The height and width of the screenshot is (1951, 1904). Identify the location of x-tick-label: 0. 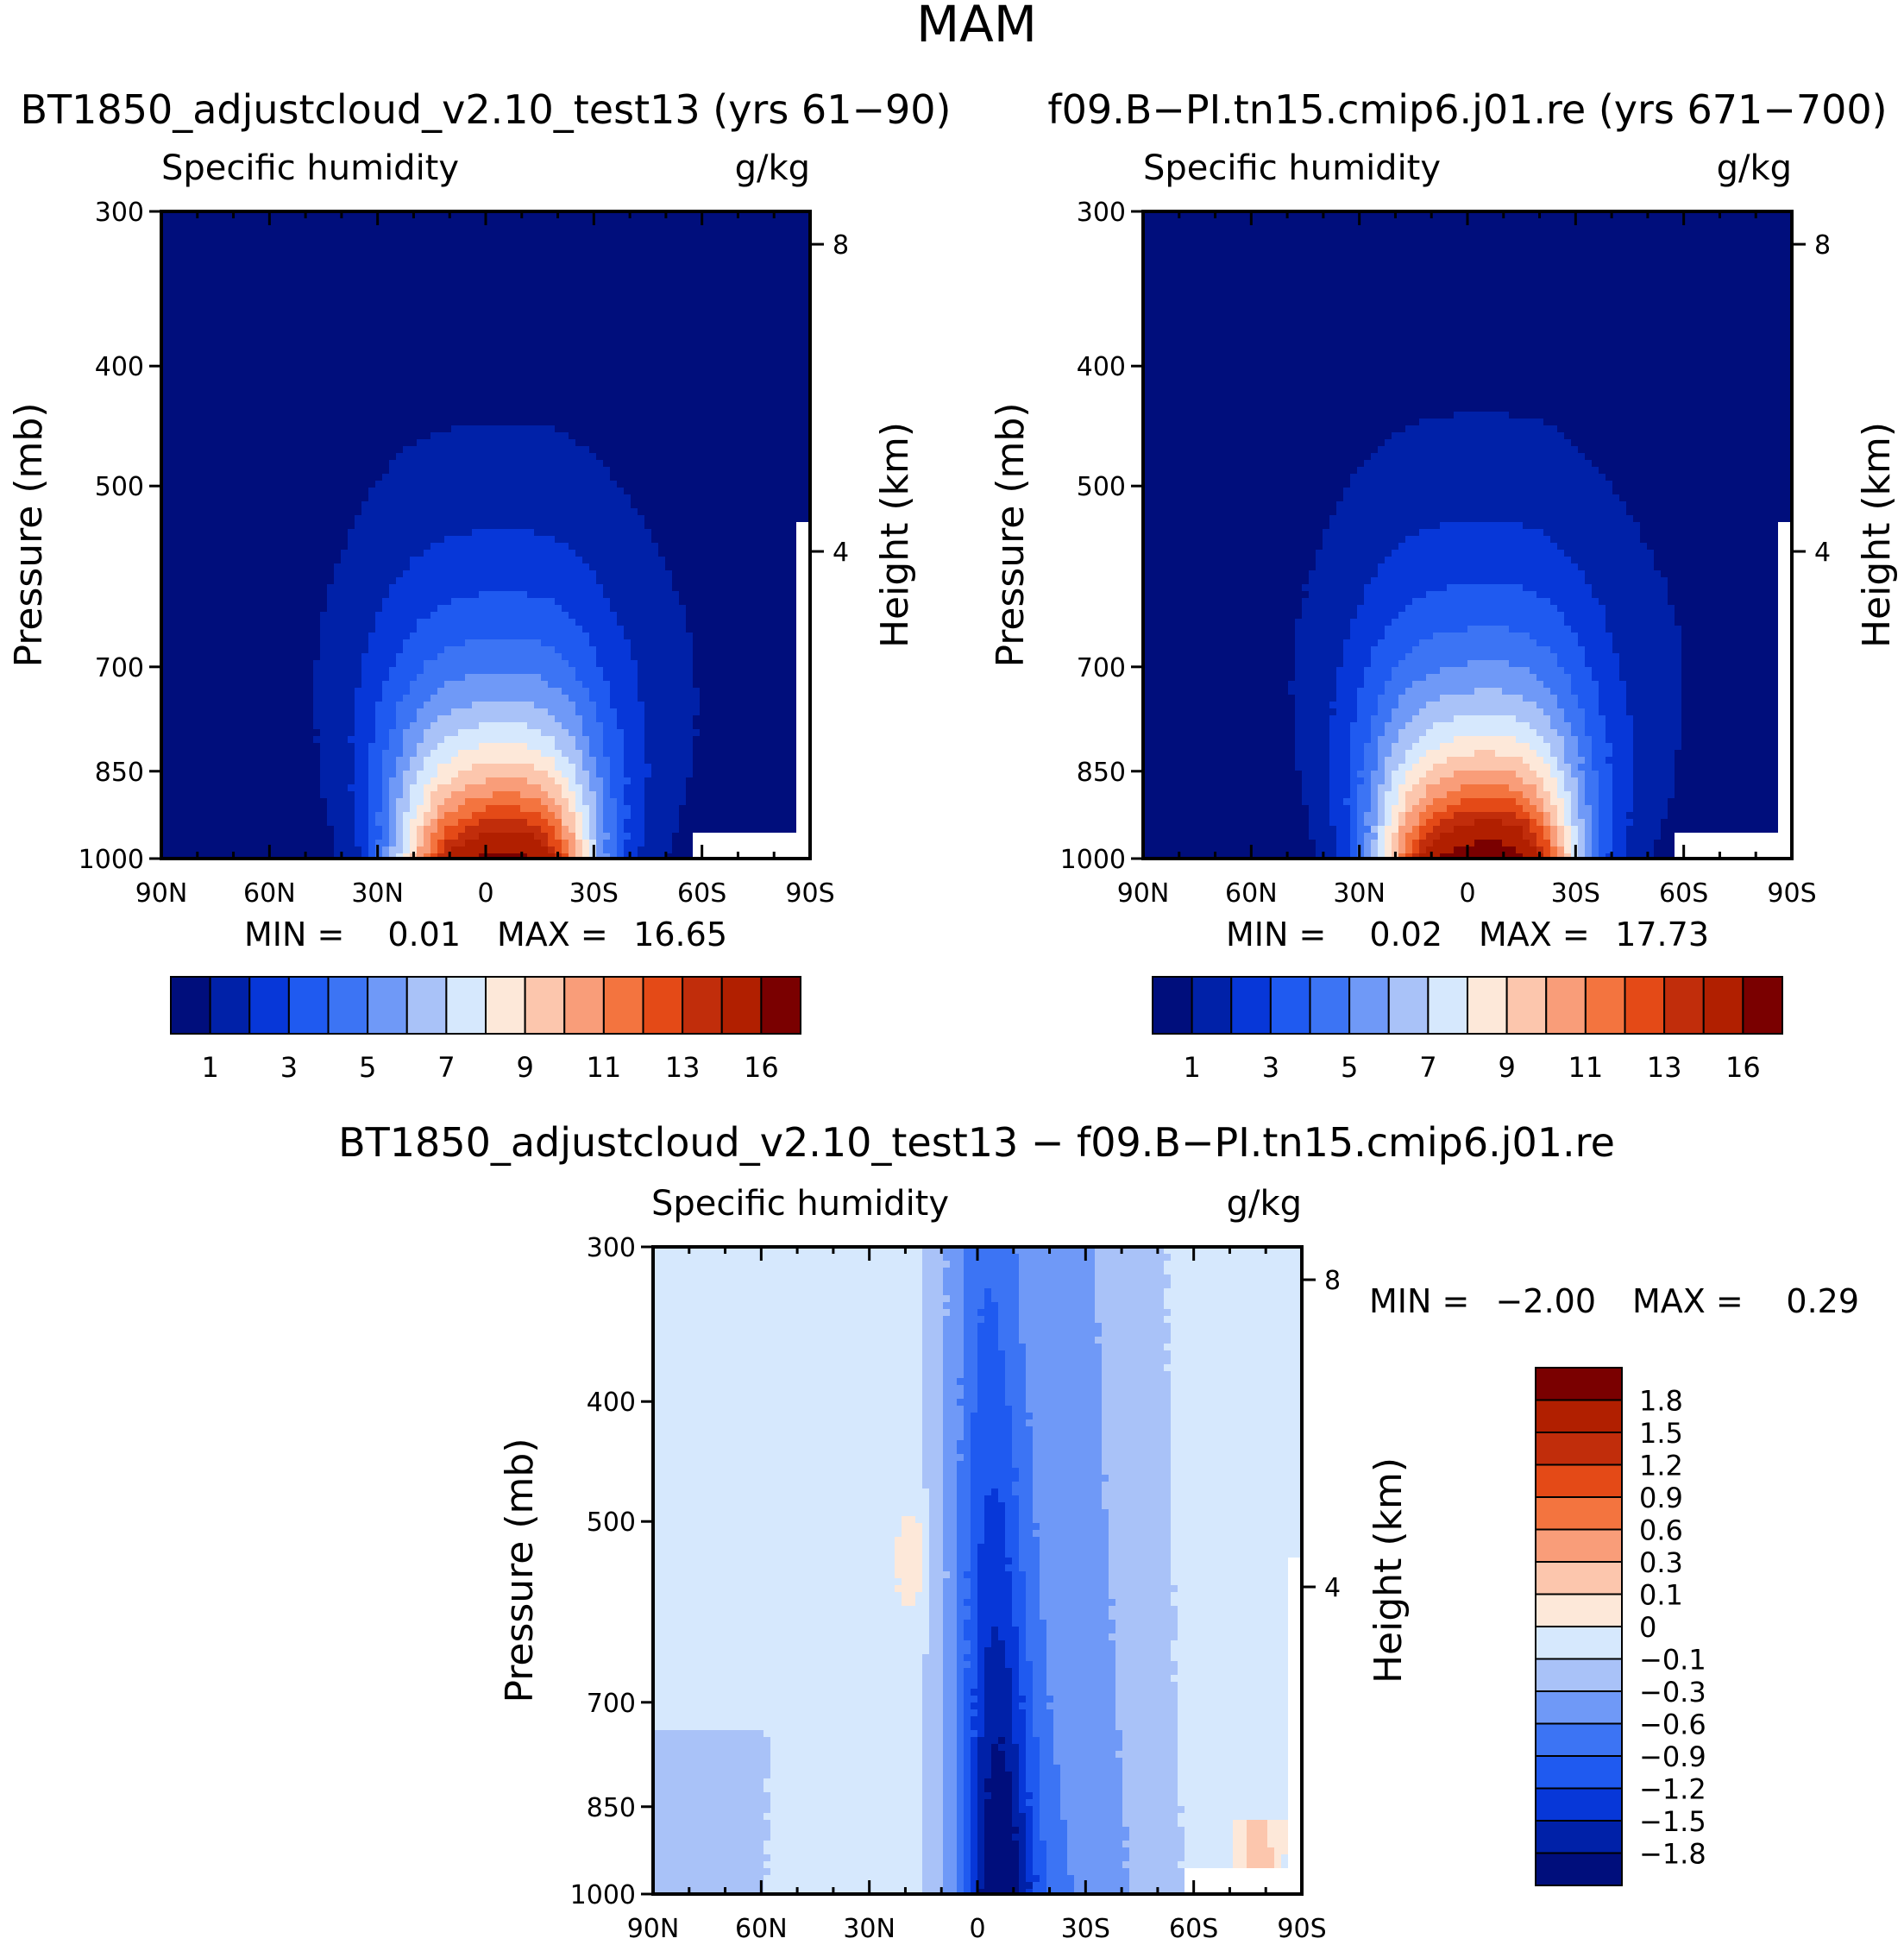
(977, 1929).